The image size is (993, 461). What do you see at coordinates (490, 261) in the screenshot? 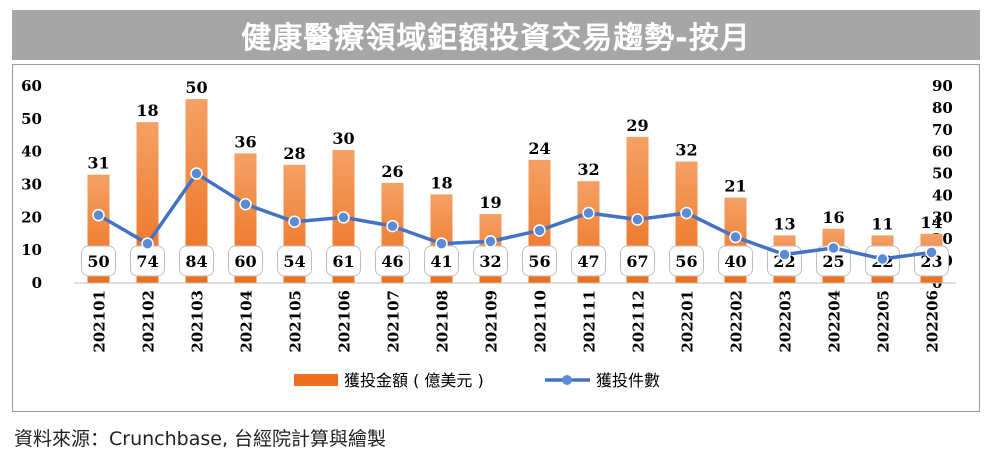
I see `bar-value-label: 32` at bounding box center [490, 261].